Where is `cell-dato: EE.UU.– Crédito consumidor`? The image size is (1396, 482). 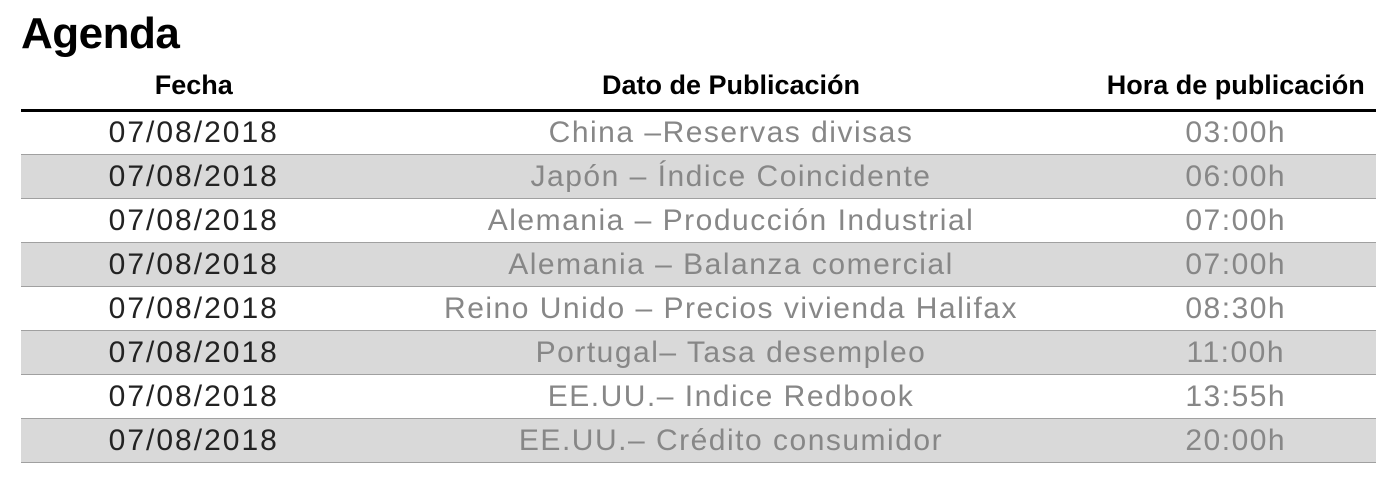 cell-dato: EE.UU.– Crédito consumidor is located at coordinates (731, 440).